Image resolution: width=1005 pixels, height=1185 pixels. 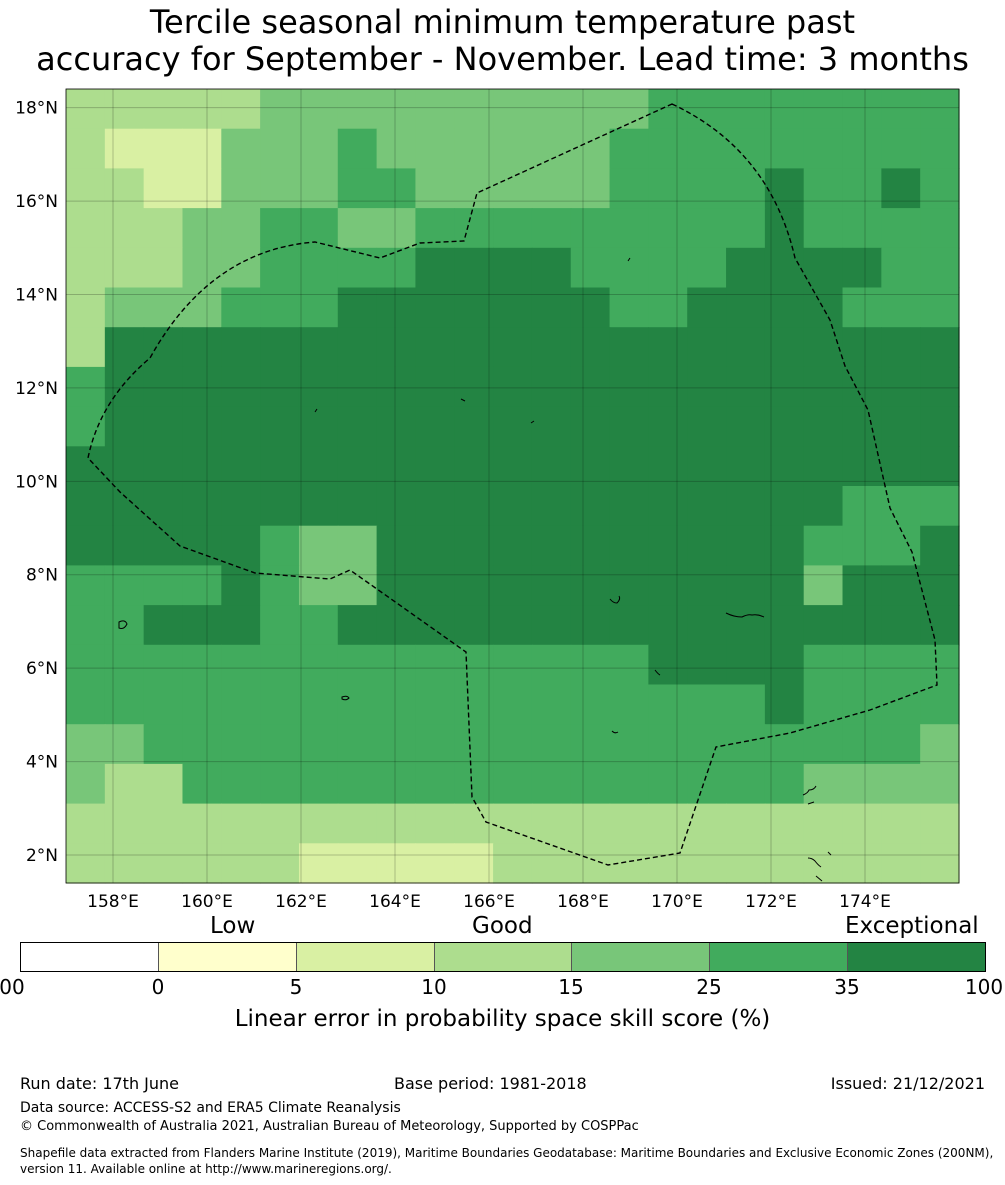 What do you see at coordinates (502, 926) in the screenshot?
I see `colorbar-word-good: Good` at bounding box center [502, 926].